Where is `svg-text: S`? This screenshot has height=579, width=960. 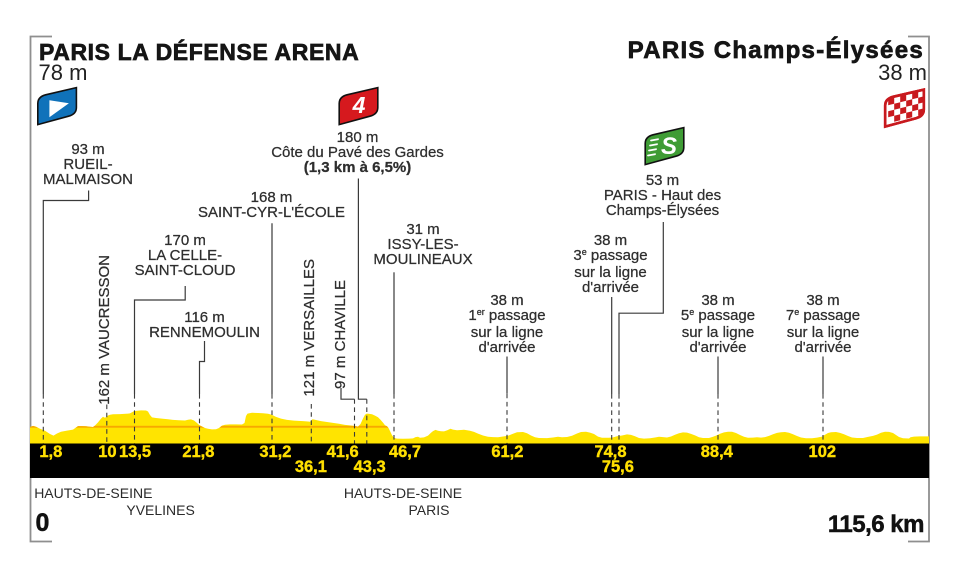
svg-text: S is located at coordinates (669, 146).